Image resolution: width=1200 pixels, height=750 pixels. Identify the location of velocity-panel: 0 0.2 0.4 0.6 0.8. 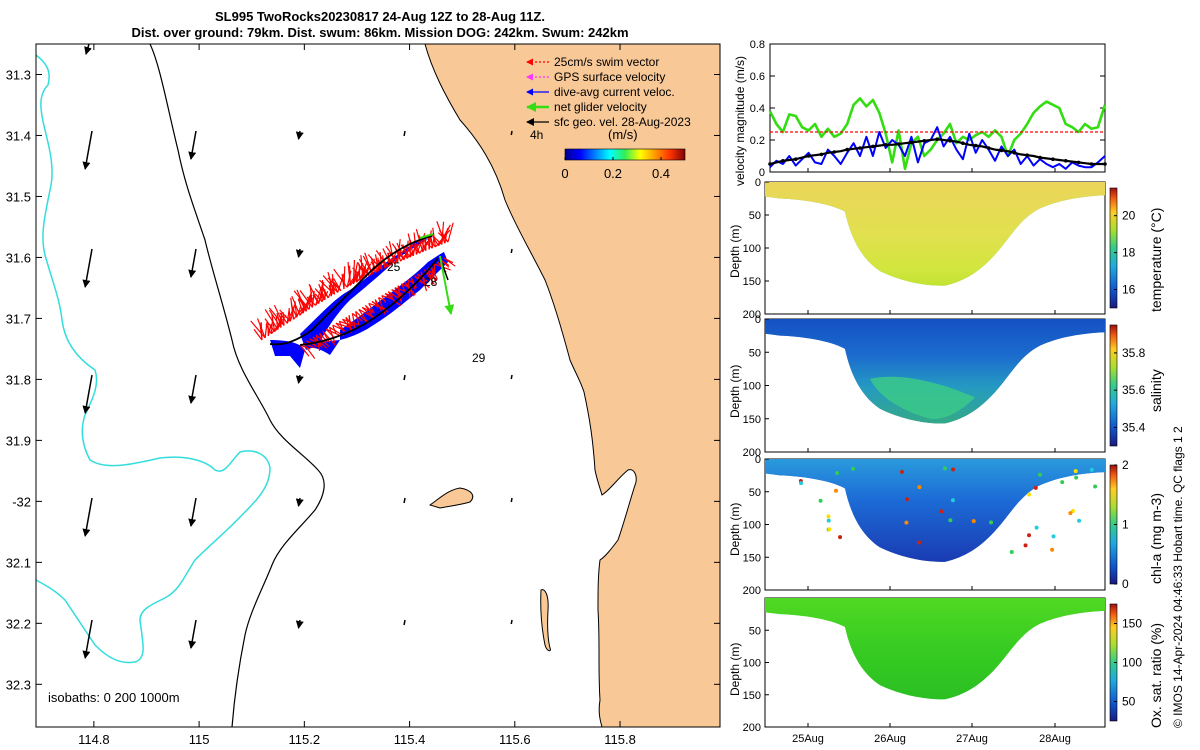
(928, 109).